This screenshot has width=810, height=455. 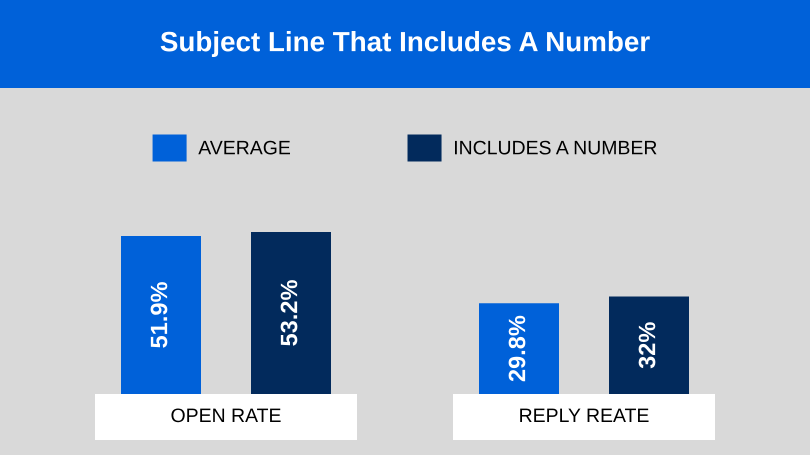 I want to click on data-label: 32%, so click(x=647, y=345).